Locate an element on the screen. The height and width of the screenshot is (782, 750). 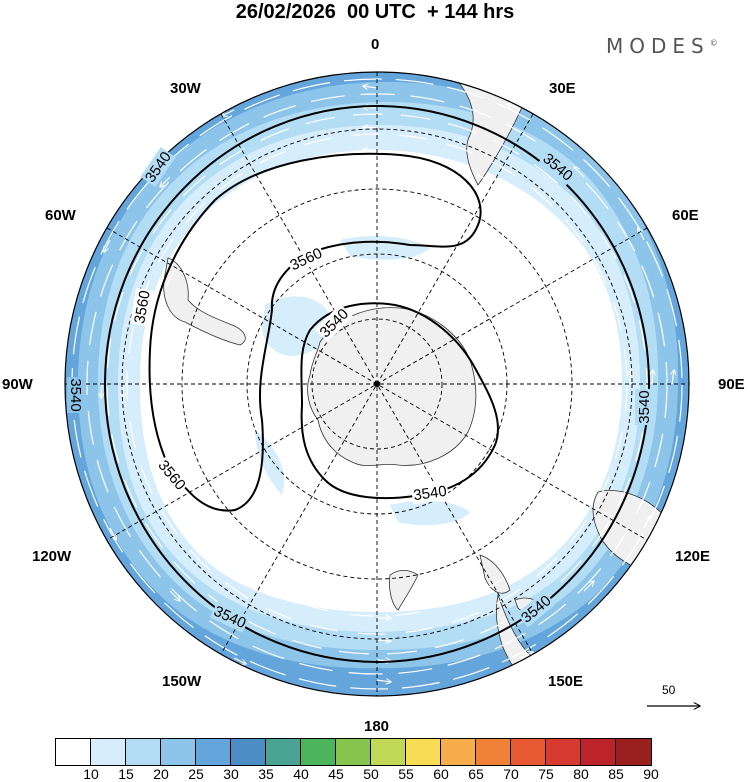
south-pole-dot is located at coordinates (377, 384).